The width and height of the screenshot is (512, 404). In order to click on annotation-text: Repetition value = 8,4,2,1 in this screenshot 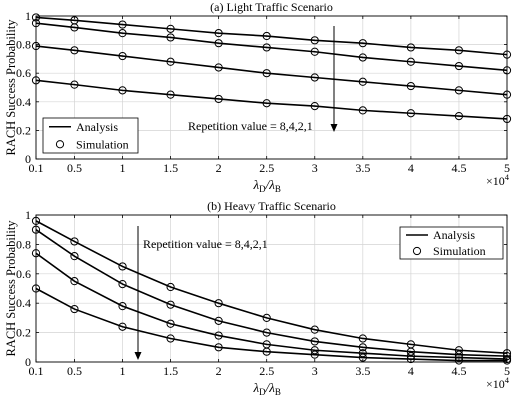, I will do `click(205, 244)`.